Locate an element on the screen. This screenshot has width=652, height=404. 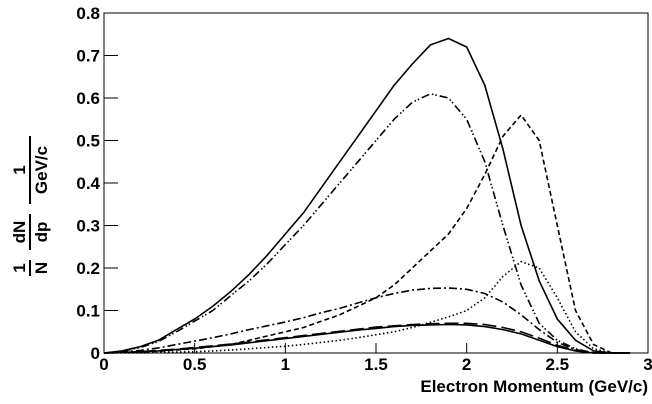
y-axis-title: 1 N dN dp 1 GeV/c is located at coordinates (30, 206).